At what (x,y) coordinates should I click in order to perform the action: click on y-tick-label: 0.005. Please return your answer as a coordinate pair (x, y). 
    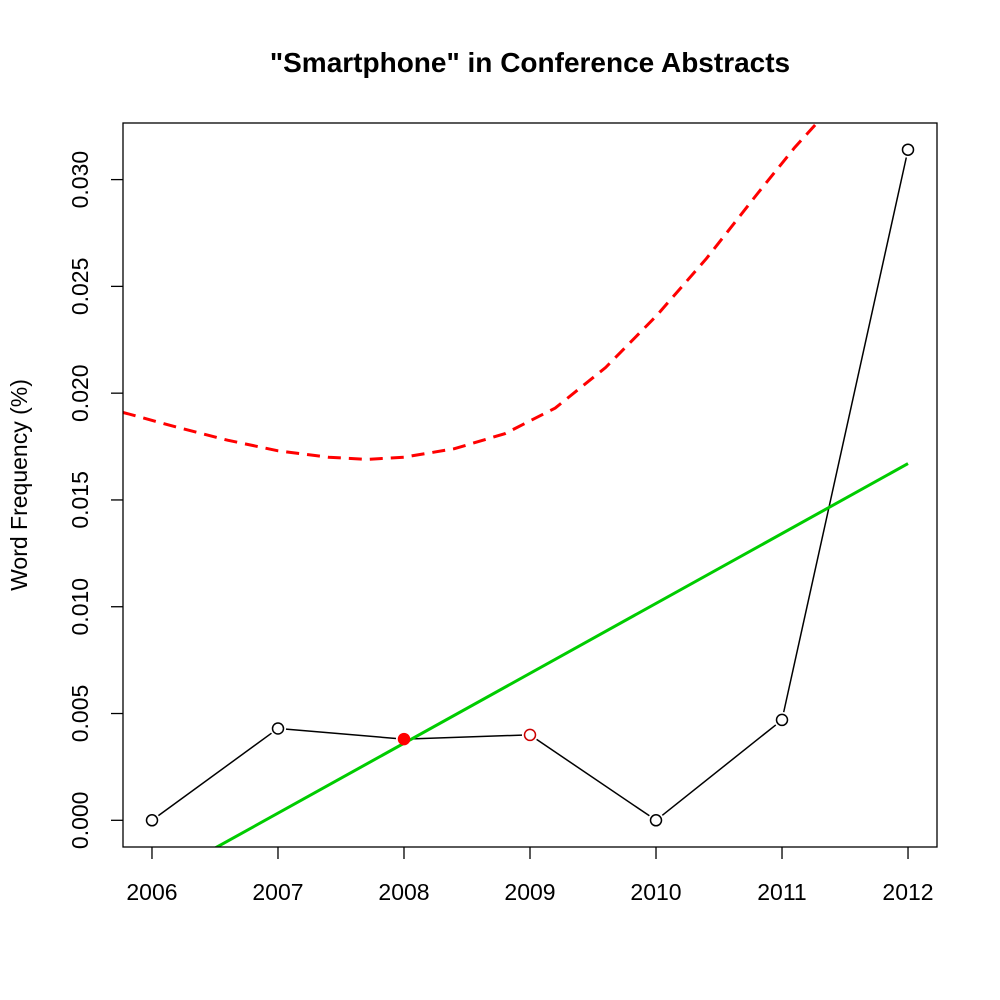
    Looking at the image, I should click on (80, 714).